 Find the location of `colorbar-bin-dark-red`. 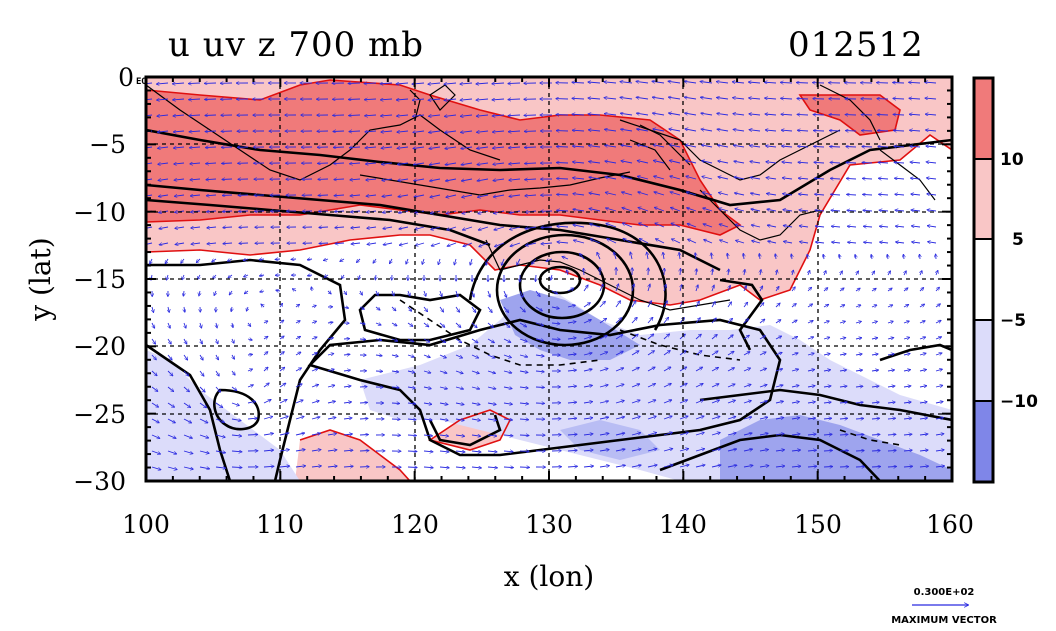

colorbar-bin-dark-red is located at coordinates (983, 118).